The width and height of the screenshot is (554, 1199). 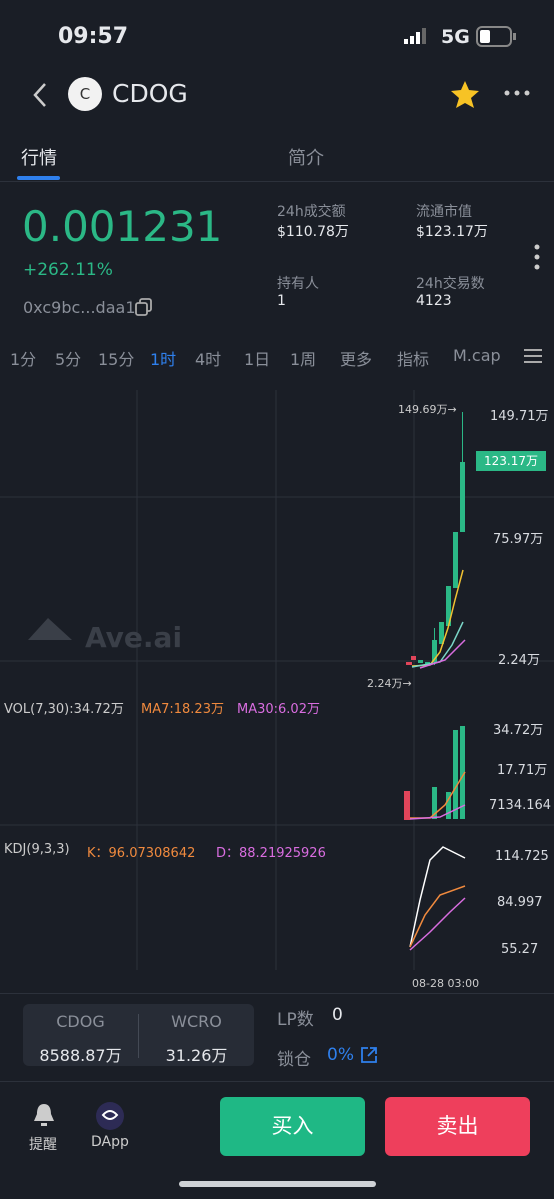 What do you see at coordinates (298, 284) in the screenshot?
I see `stat-label: 持有人` at bounding box center [298, 284].